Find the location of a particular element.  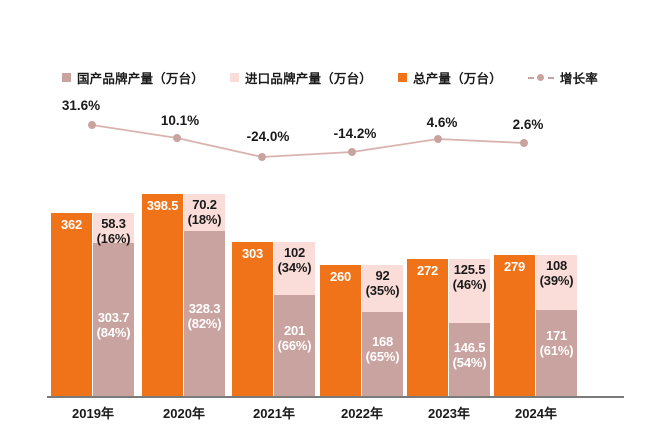

bar-value-domestic-2019: 303.7 (84%) is located at coordinates (113, 325).